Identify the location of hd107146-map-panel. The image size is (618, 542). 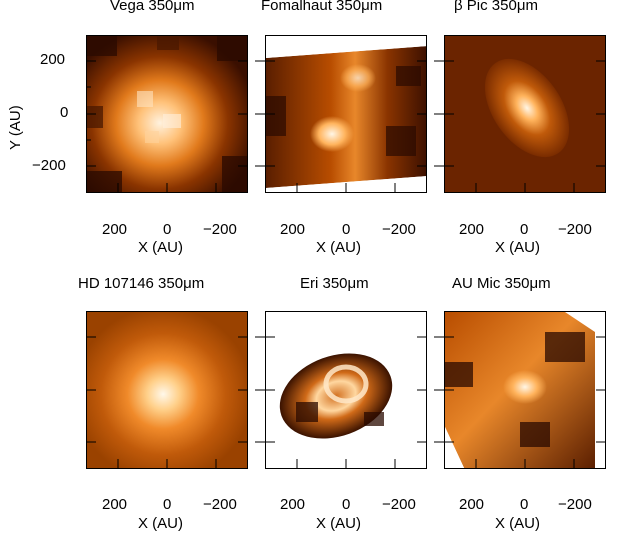
(167, 390).